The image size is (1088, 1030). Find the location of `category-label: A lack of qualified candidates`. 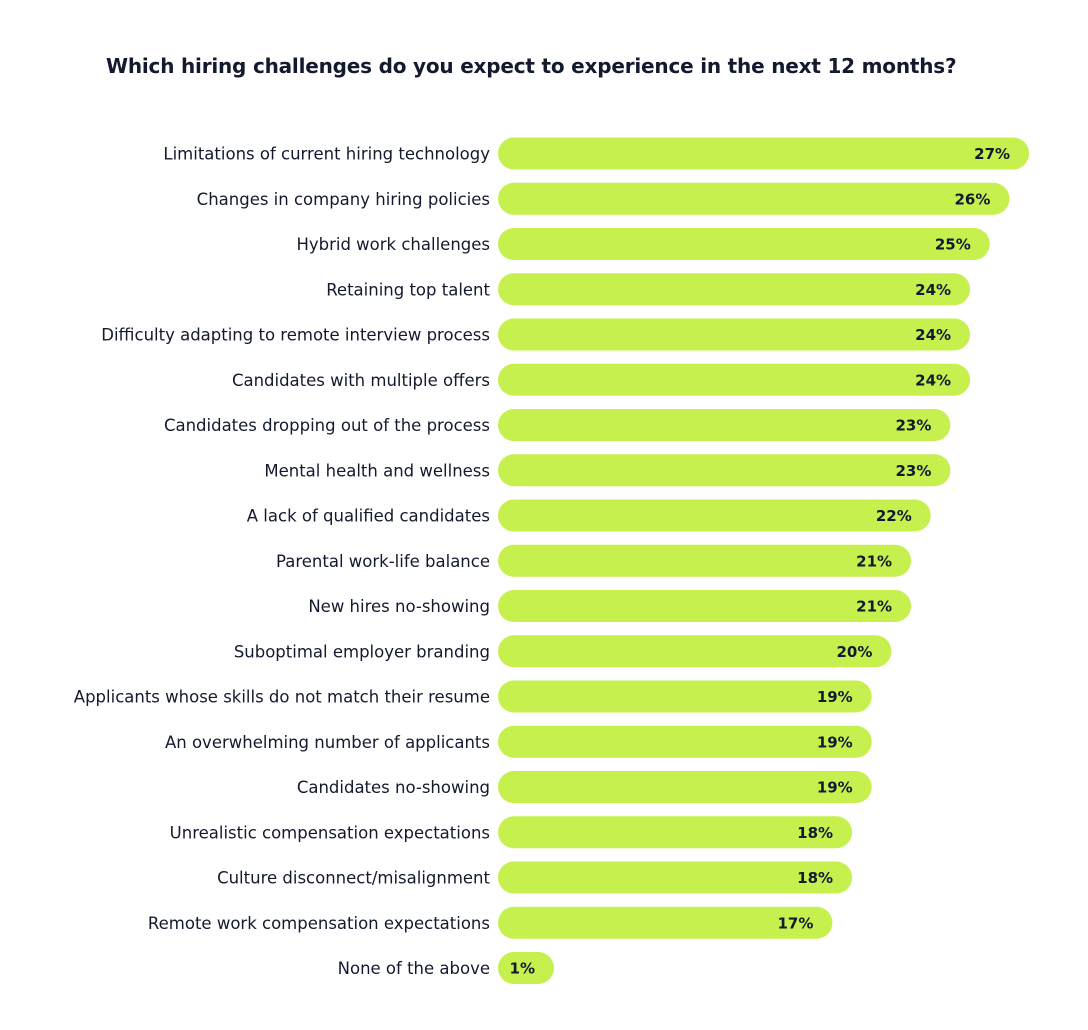

category-label: A lack of qualified candidates is located at coordinates (368, 516).